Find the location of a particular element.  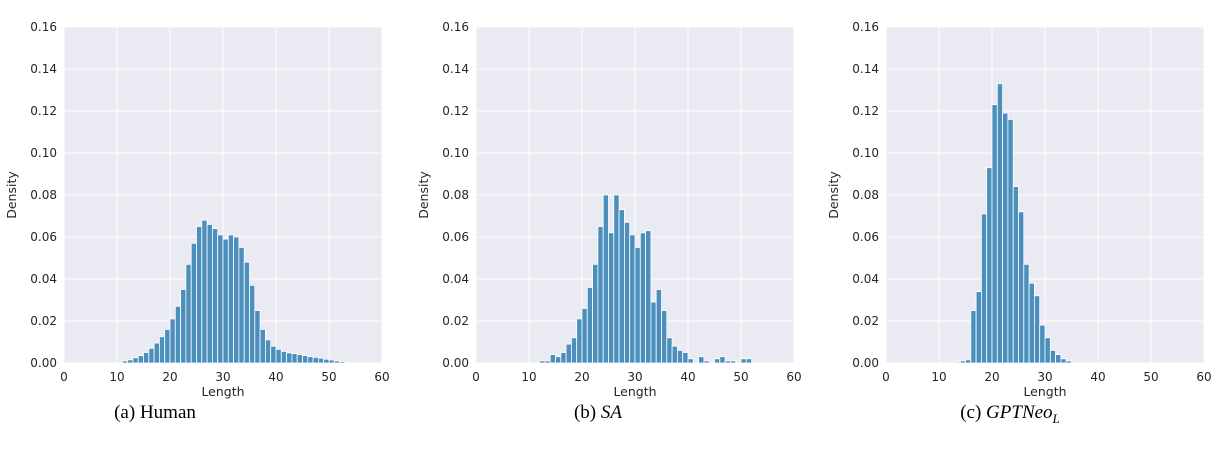

y-tick-label: 0.02 is located at coordinates (455, 321).